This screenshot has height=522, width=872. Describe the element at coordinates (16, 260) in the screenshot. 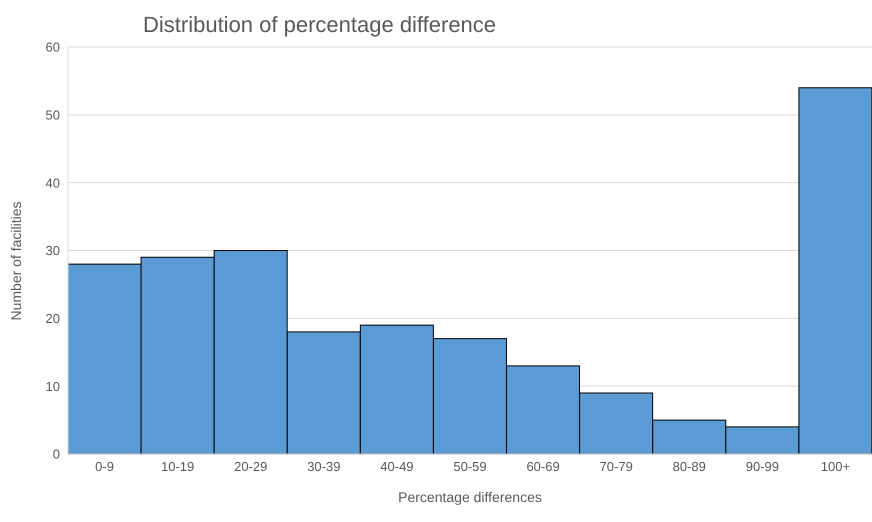

I see `y-axis-title: Number of facilities` at that location.